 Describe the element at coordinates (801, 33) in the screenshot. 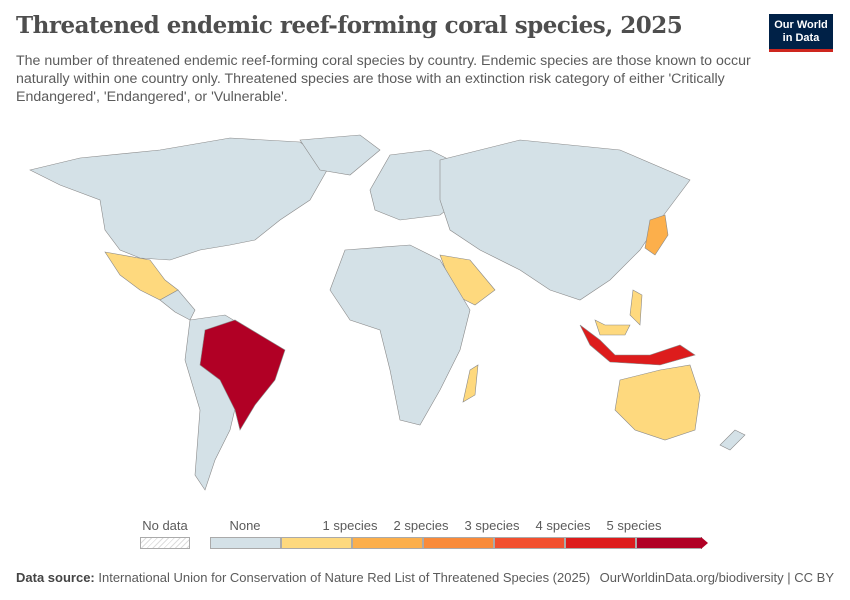

I see `owid-logo: Our World in Data` at that location.